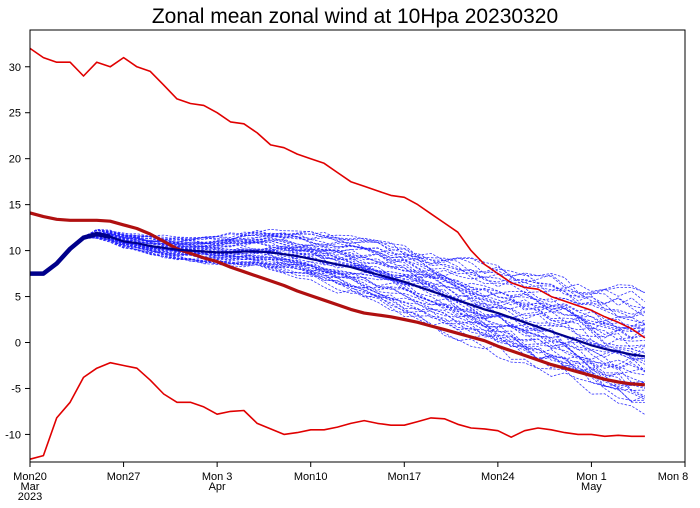 The image size is (700, 508). I want to click on y-tick-label: 20, so click(15, 160).